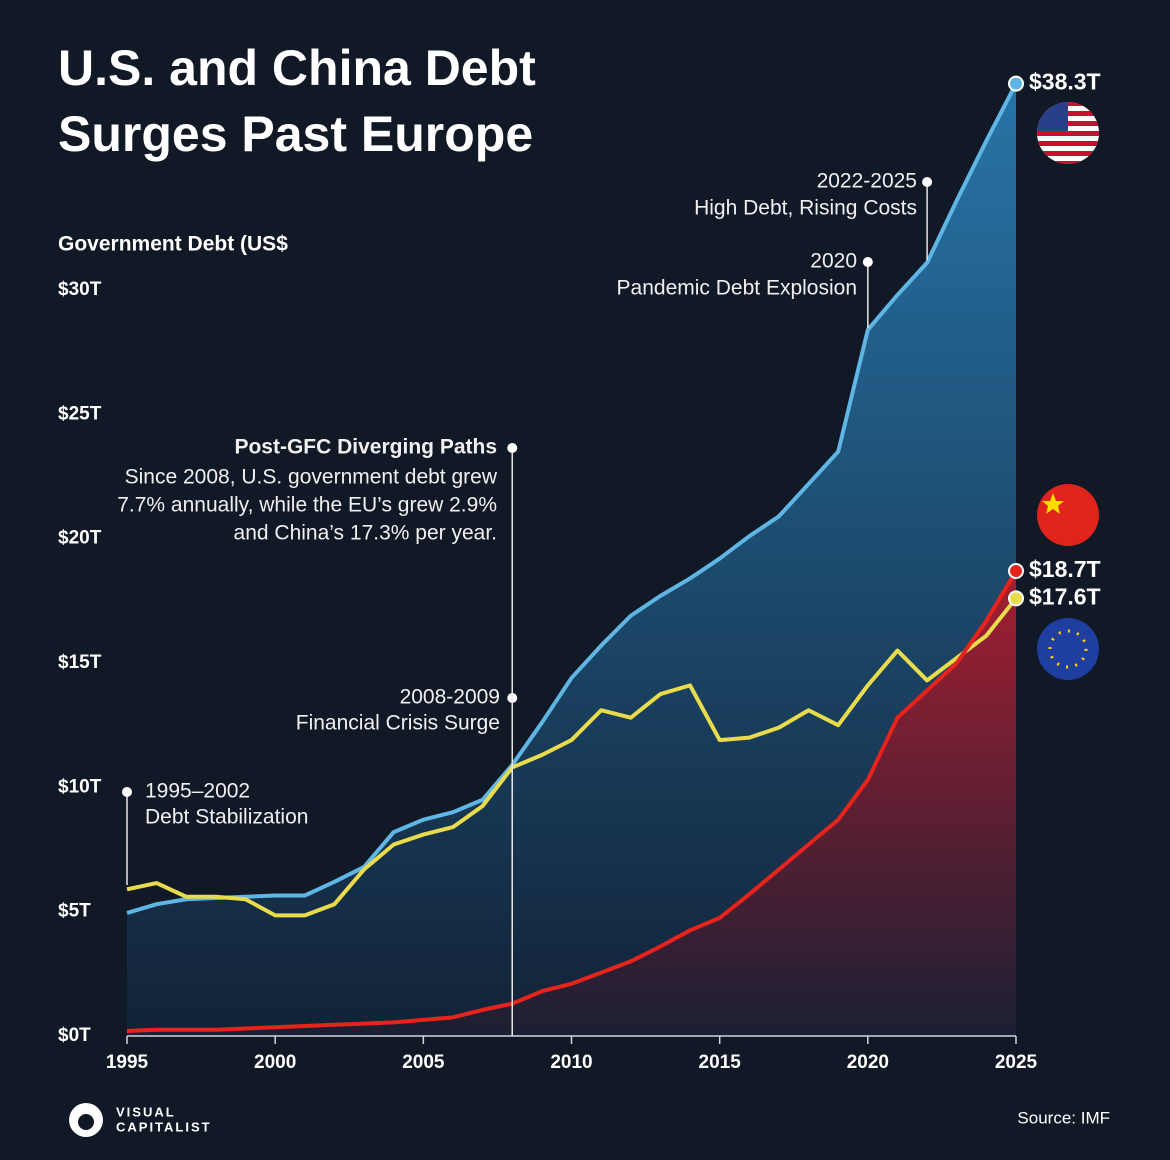  Describe the element at coordinates (1068, 649) in the screenshot. I see `eu-flag` at that location.